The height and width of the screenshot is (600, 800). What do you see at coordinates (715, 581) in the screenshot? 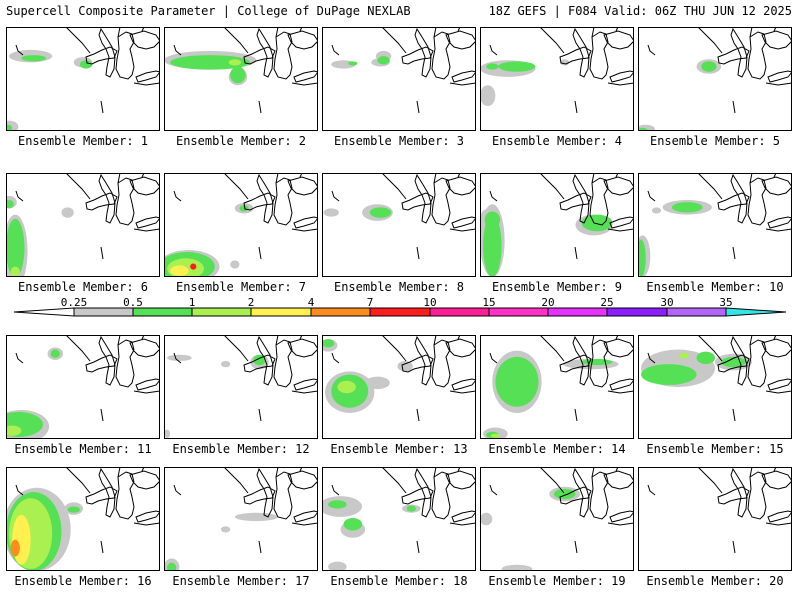
I see `panel-caption: Ensemble Member: 20` at bounding box center [715, 581].